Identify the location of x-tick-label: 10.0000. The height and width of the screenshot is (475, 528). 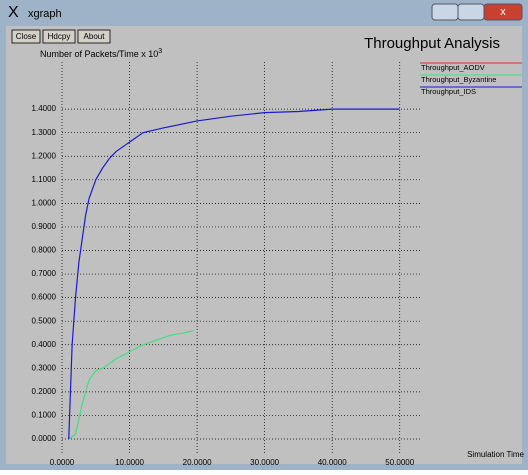
(129, 462).